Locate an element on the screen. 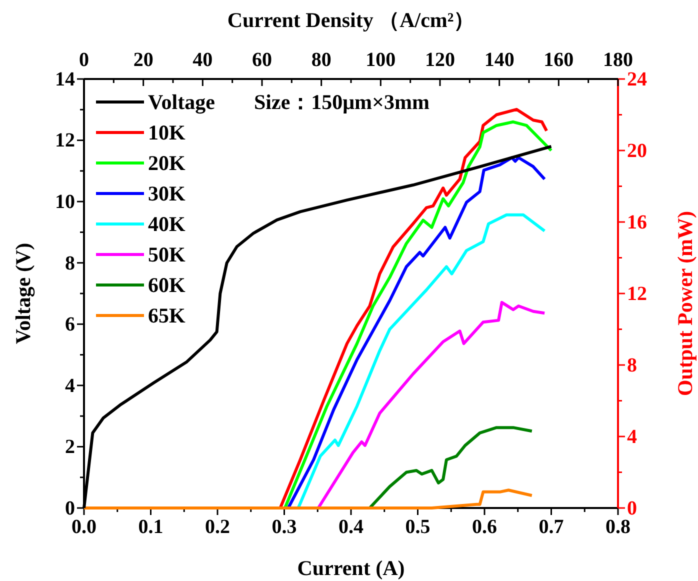  y-tick-label: 2 is located at coordinates (70, 447).